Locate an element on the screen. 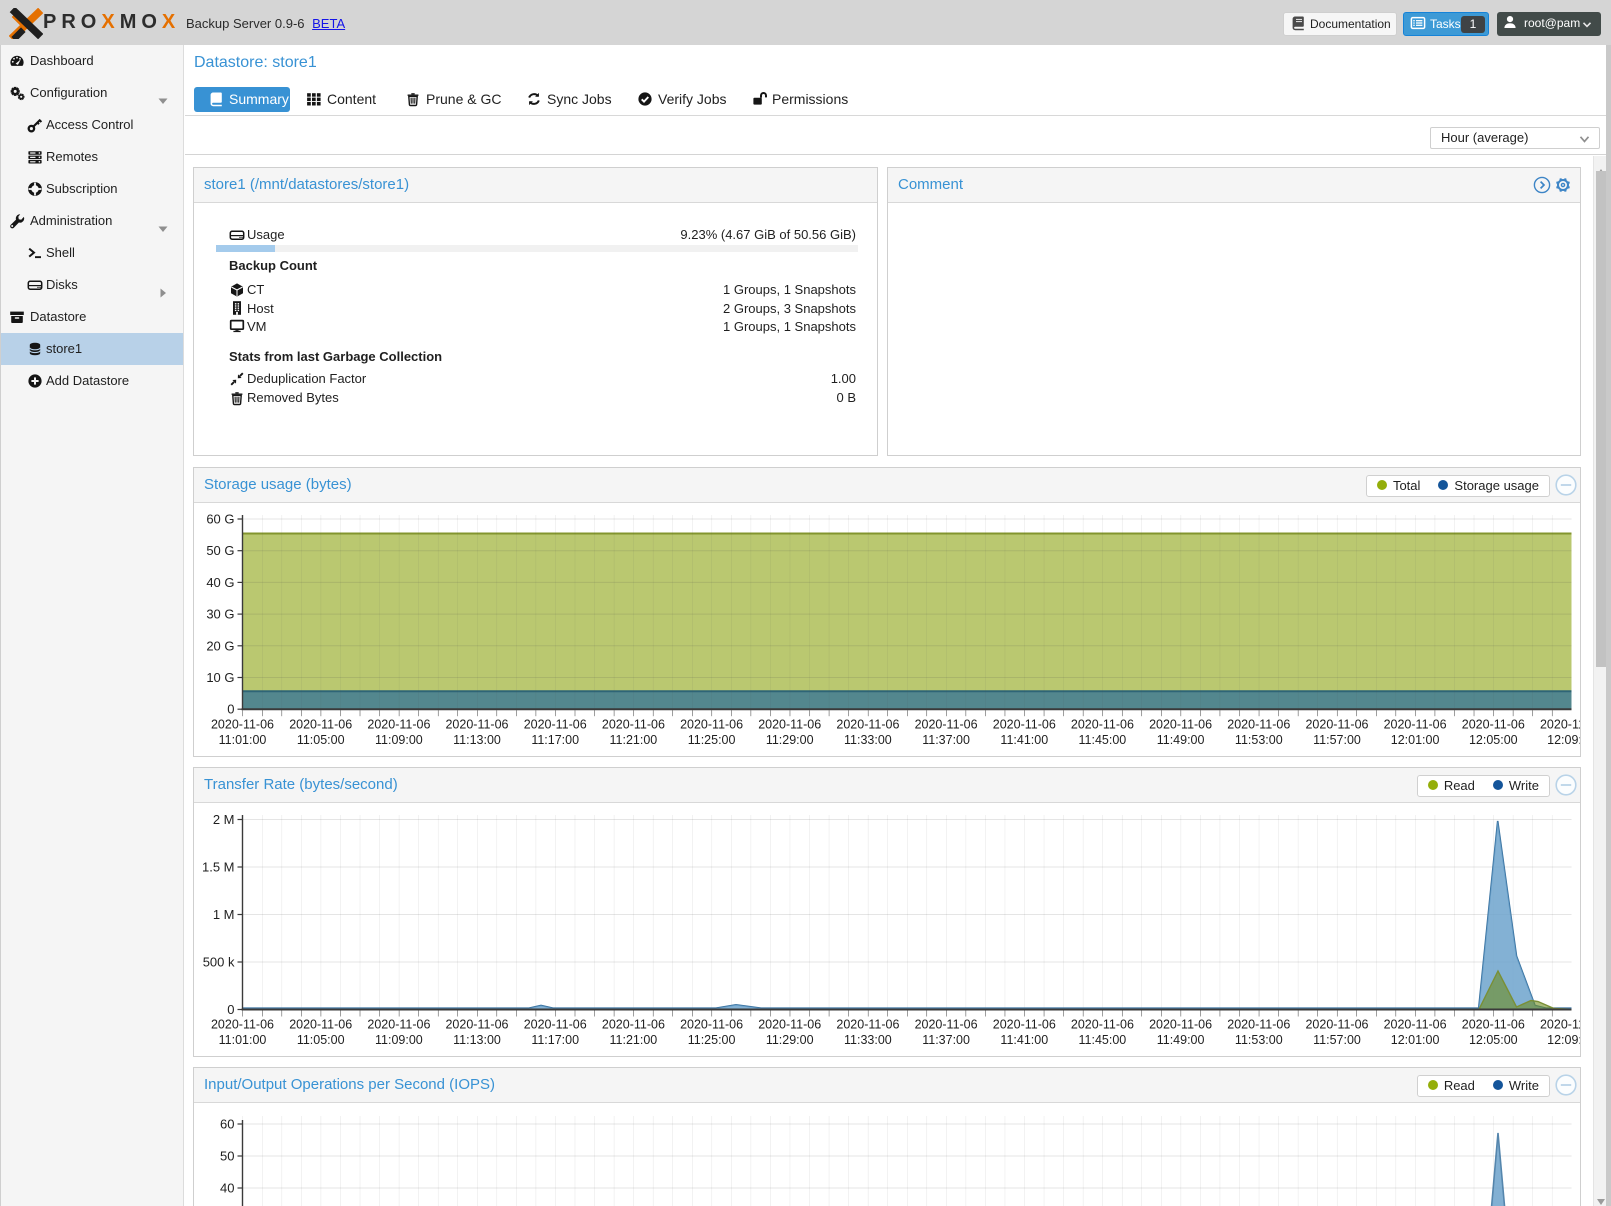 The height and width of the screenshot is (1206, 1611). svg-text: 50 is located at coordinates (227, 1156).